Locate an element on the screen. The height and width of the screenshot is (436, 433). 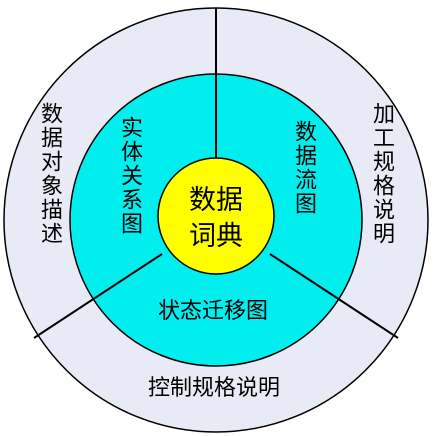
outer-label-left: 数据对象描述 is located at coordinates (49, 174).